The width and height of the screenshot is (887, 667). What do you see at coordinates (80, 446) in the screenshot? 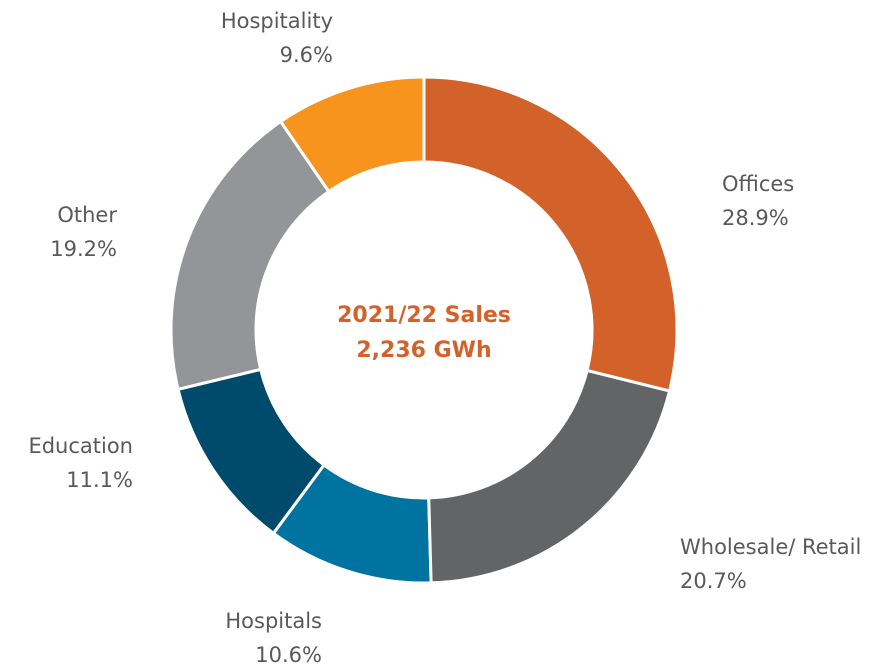
I see `slice-label: Education` at bounding box center [80, 446].